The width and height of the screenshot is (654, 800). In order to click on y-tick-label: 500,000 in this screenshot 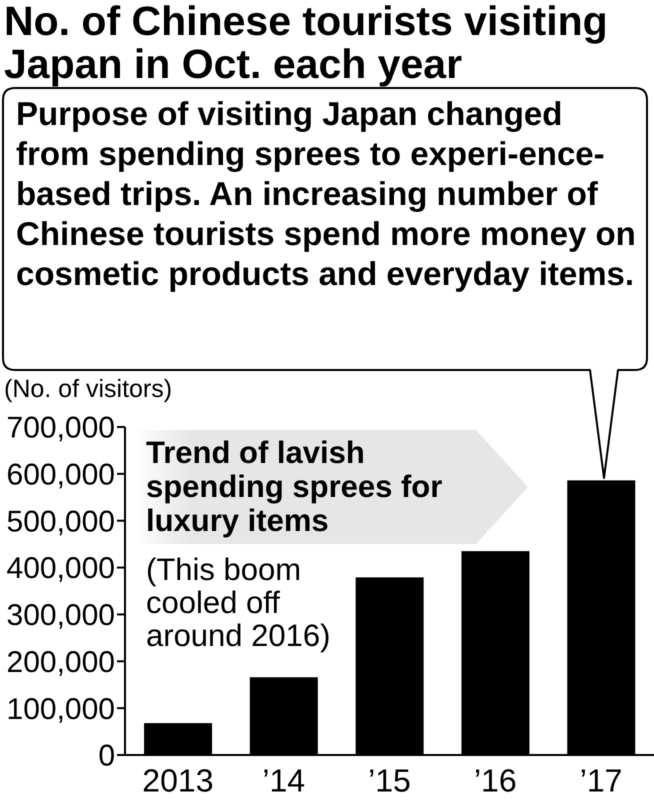, I will do `click(60, 521)`.